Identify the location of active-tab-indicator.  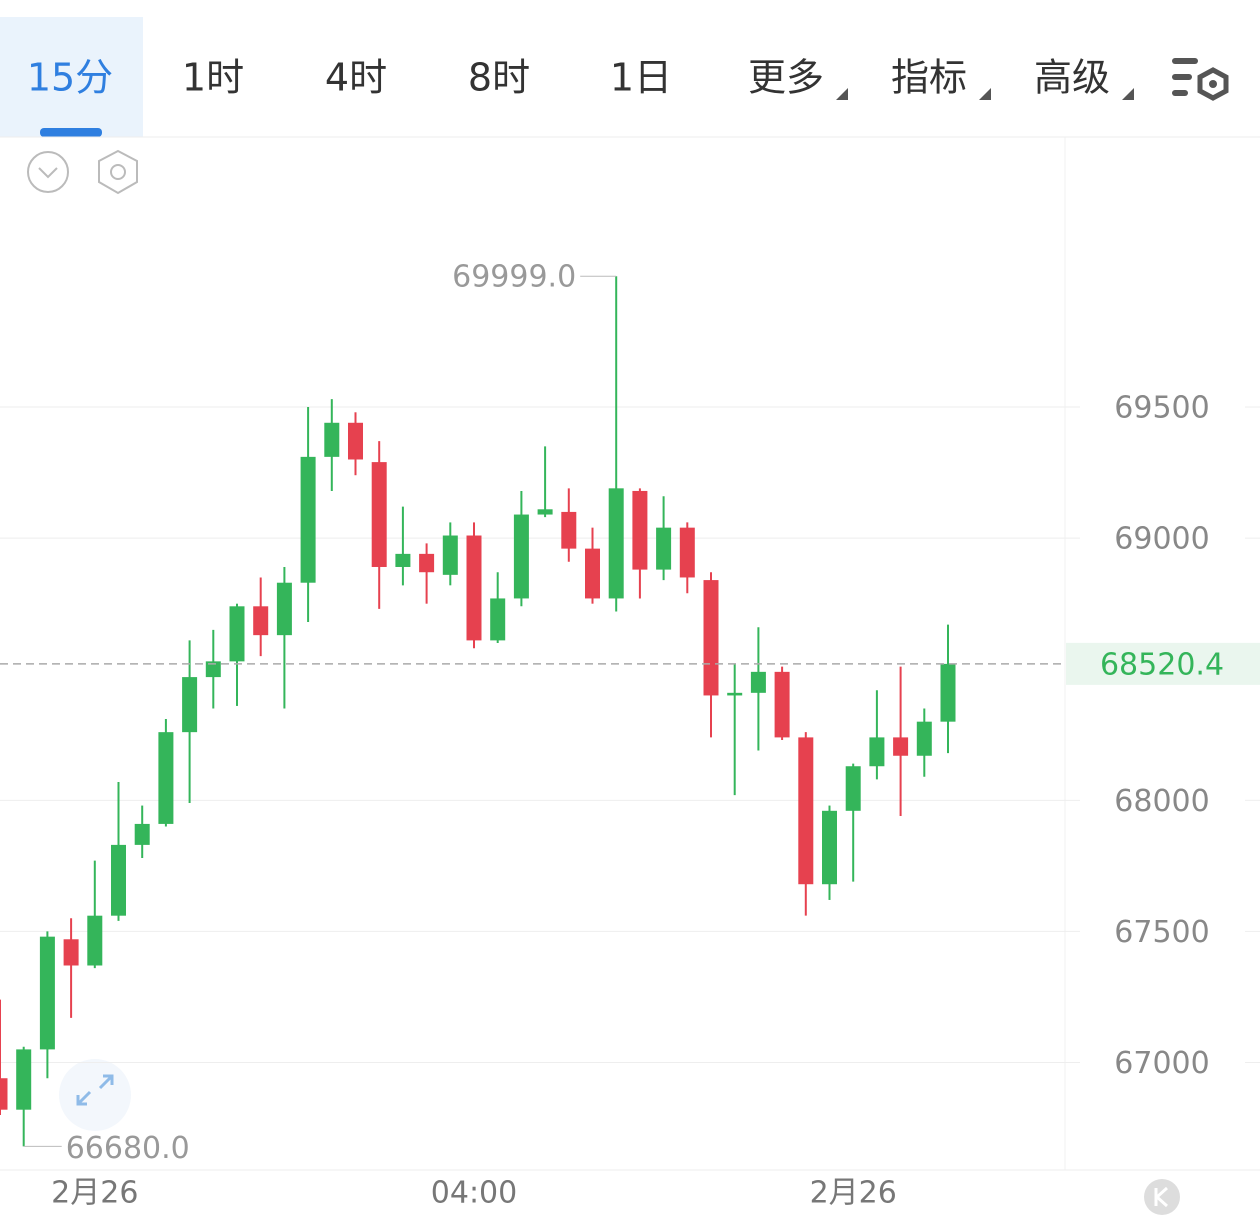
(71, 132).